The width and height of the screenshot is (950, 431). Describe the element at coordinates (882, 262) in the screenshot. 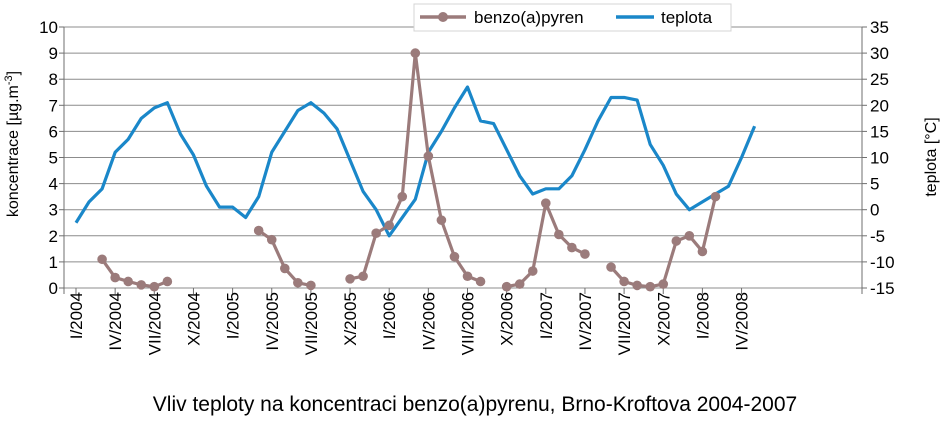

I see `y2-tick-label-1: -10` at that location.